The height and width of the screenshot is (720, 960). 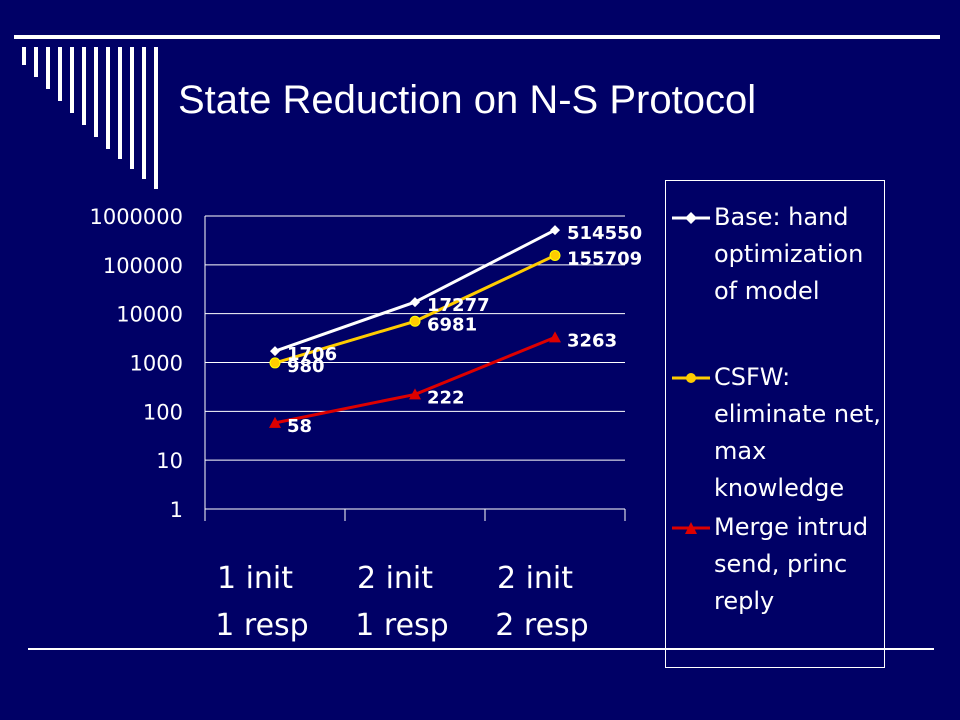 I want to click on data-label: 17277, so click(x=458, y=305).